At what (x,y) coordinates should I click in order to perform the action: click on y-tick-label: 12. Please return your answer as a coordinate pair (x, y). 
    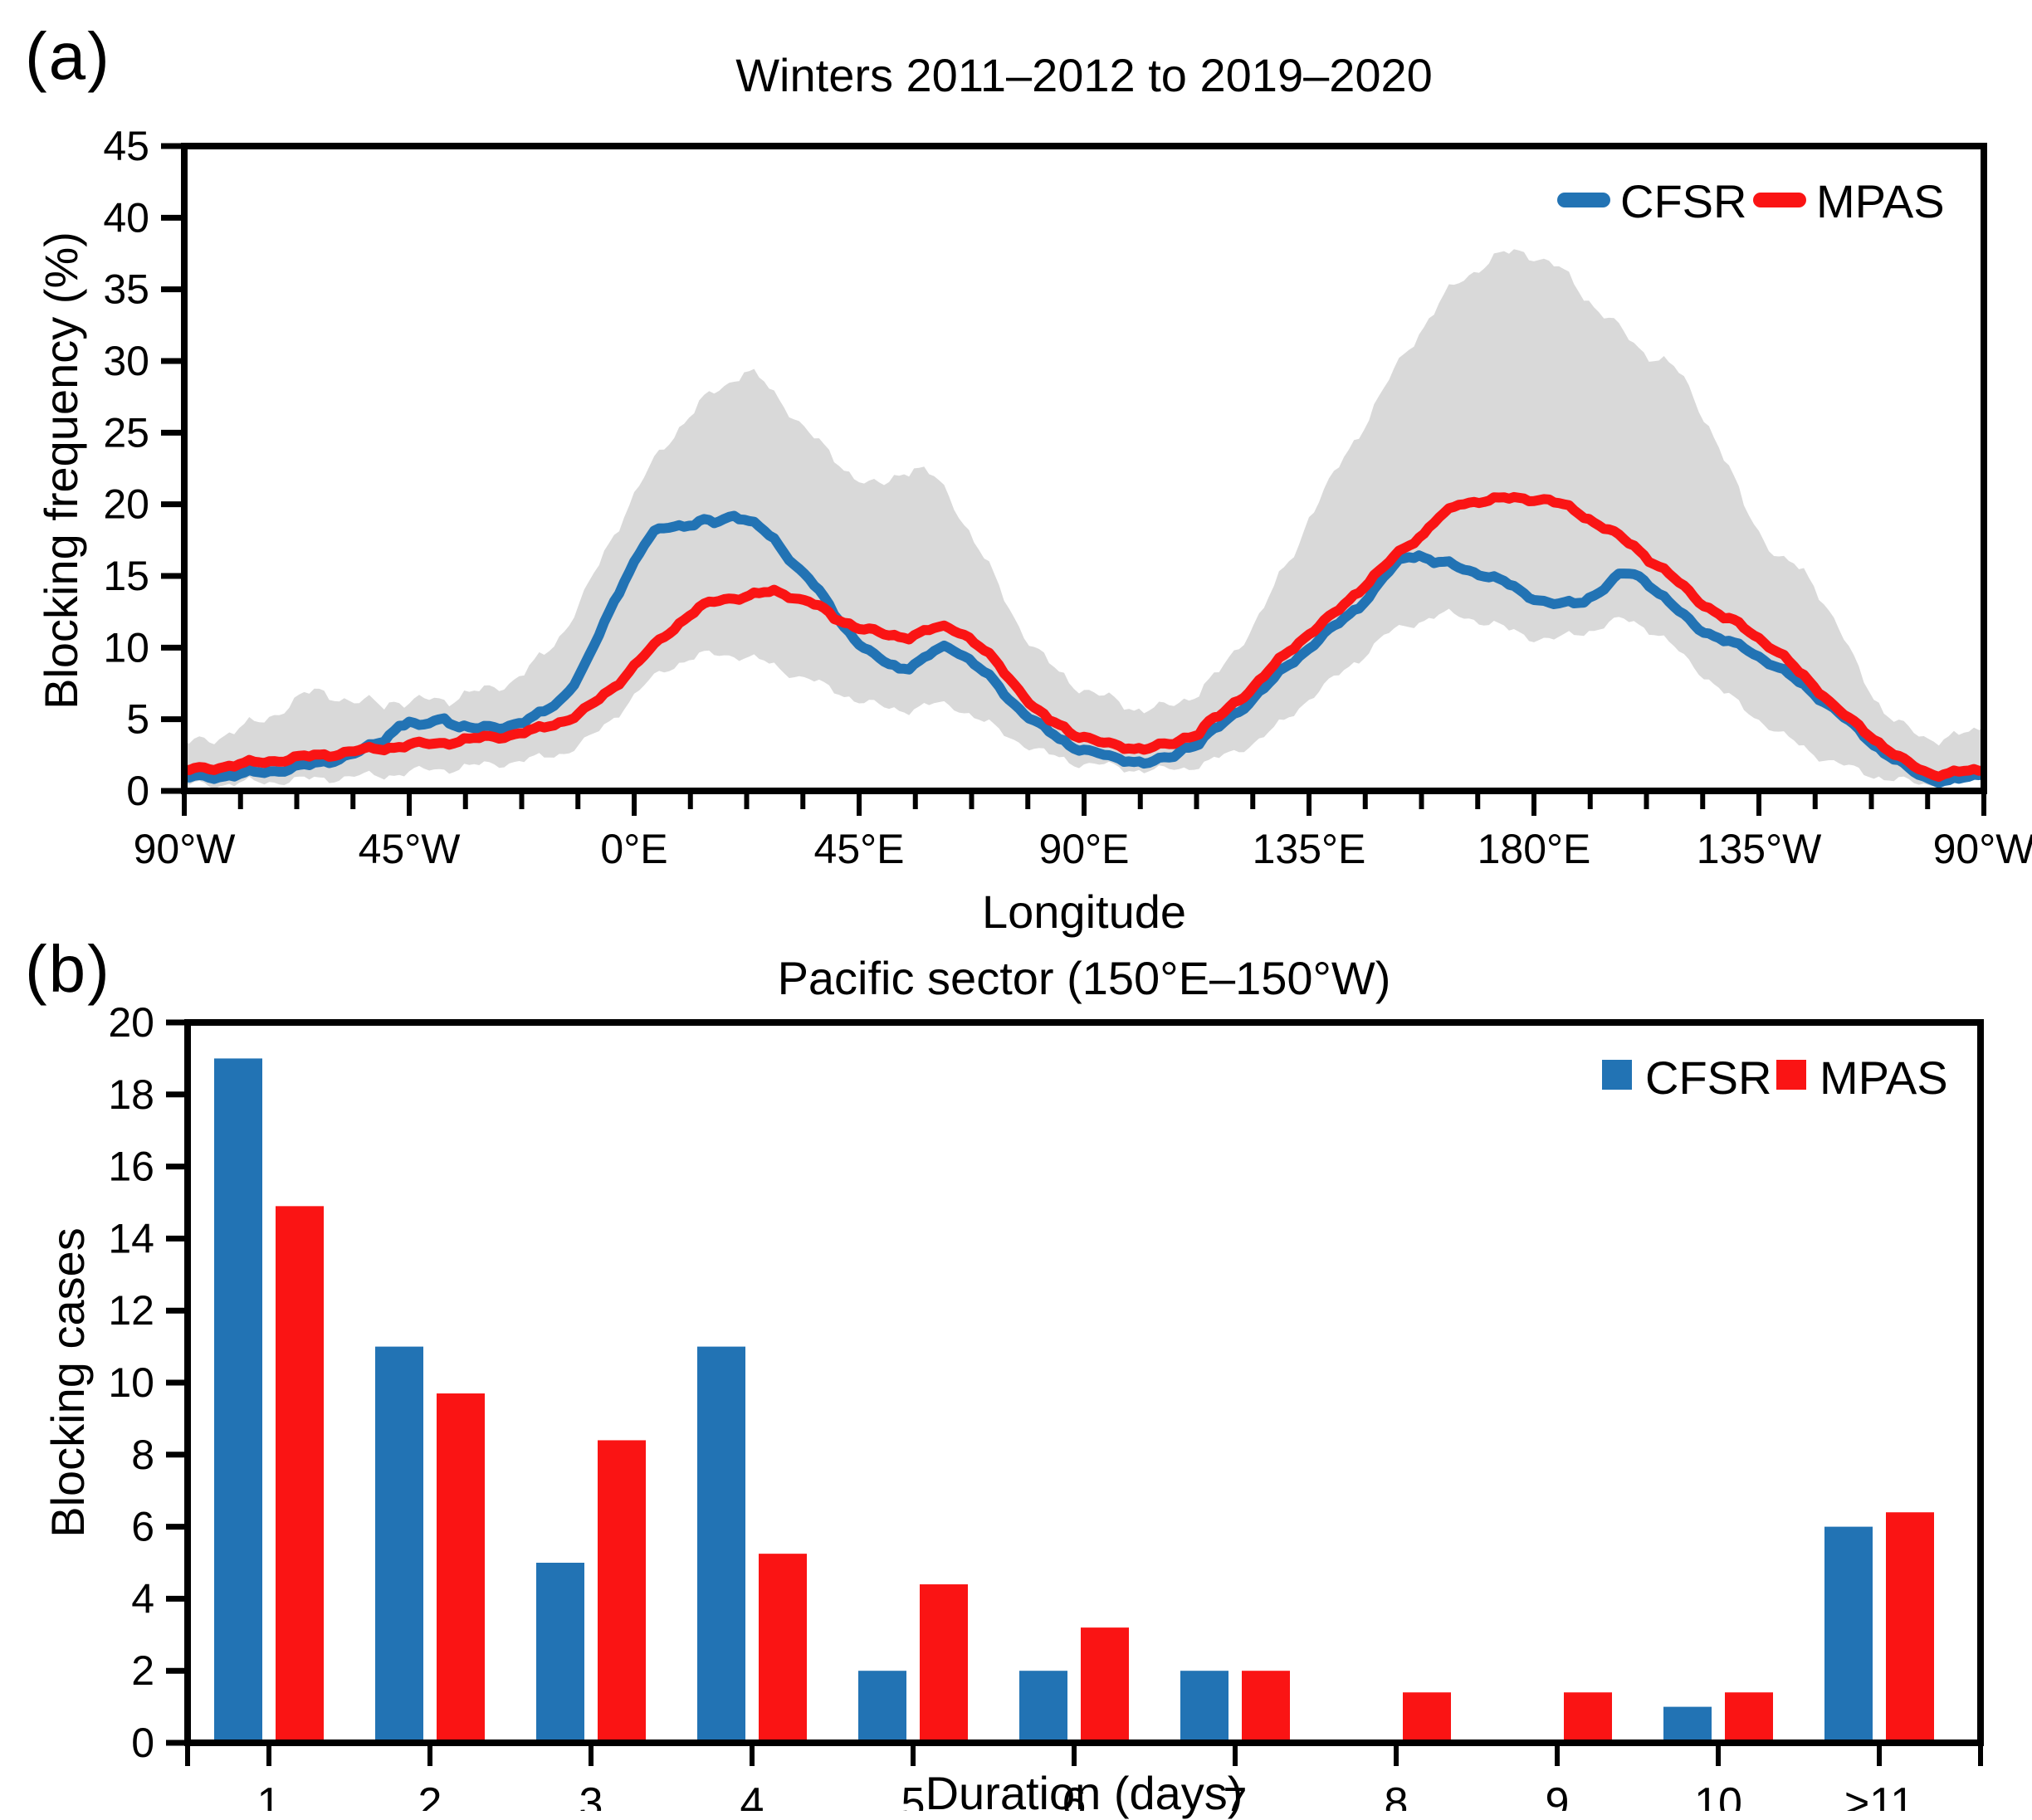
    Looking at the image, I should click on (131, 1310).